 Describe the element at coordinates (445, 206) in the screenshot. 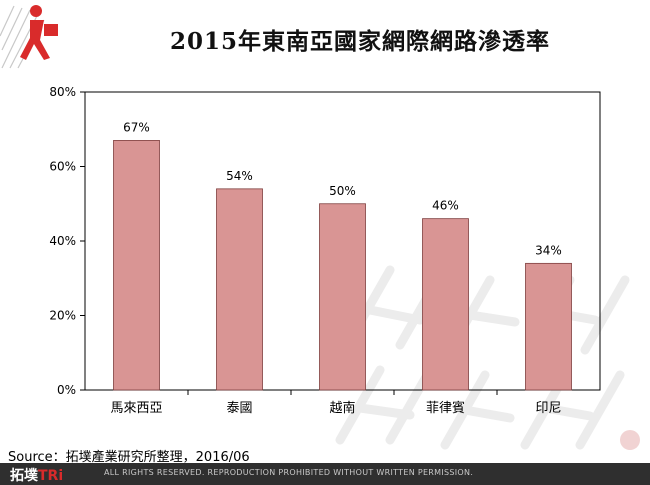

I see `data-label: 46%` at that location.